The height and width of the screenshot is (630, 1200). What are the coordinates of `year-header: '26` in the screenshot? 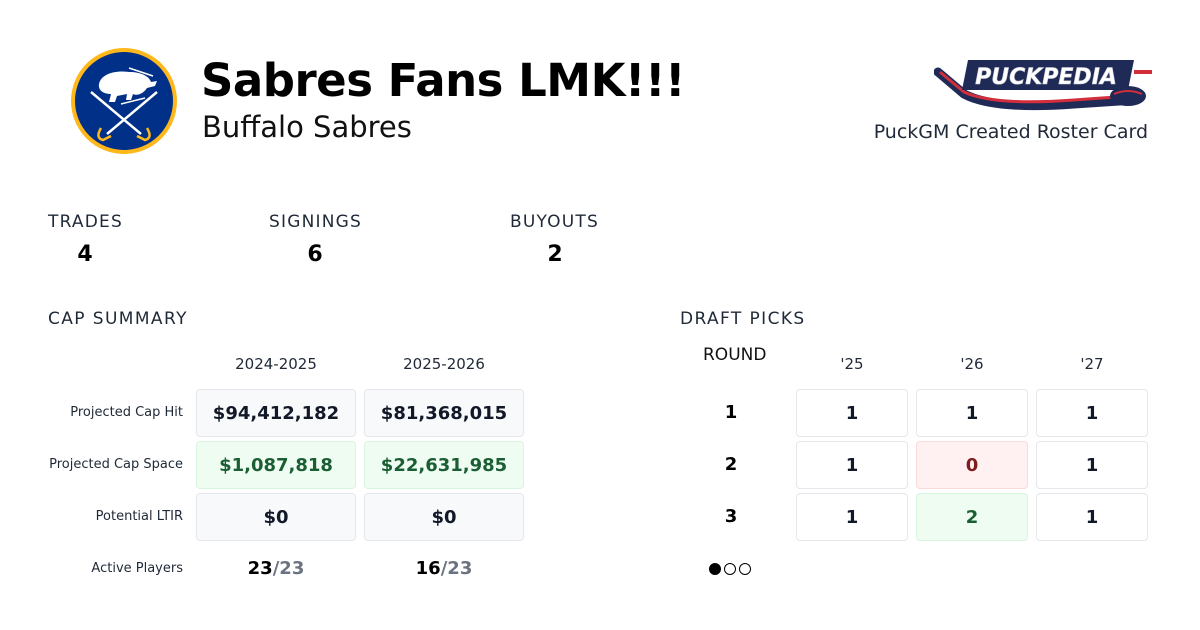 It's located at (972, 364).